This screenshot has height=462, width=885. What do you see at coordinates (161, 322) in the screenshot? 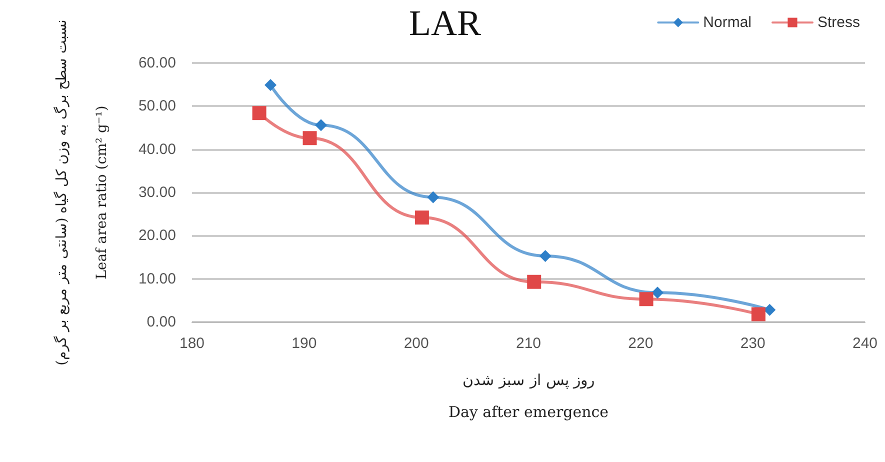
I see `y-tick-label: 0.00` at bounding box center [161, 322].